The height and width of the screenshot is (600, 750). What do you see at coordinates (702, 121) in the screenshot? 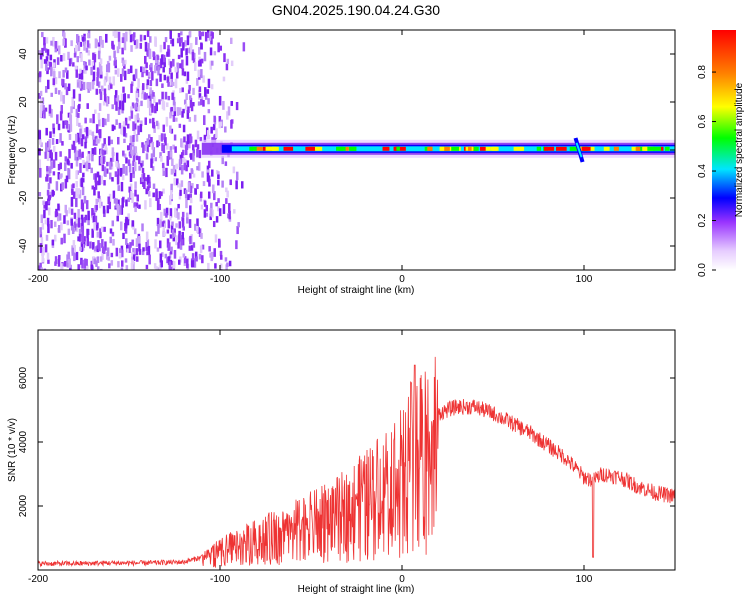
I see `colorbar-tick-label: 0.6` at bounding box center [702, 121].